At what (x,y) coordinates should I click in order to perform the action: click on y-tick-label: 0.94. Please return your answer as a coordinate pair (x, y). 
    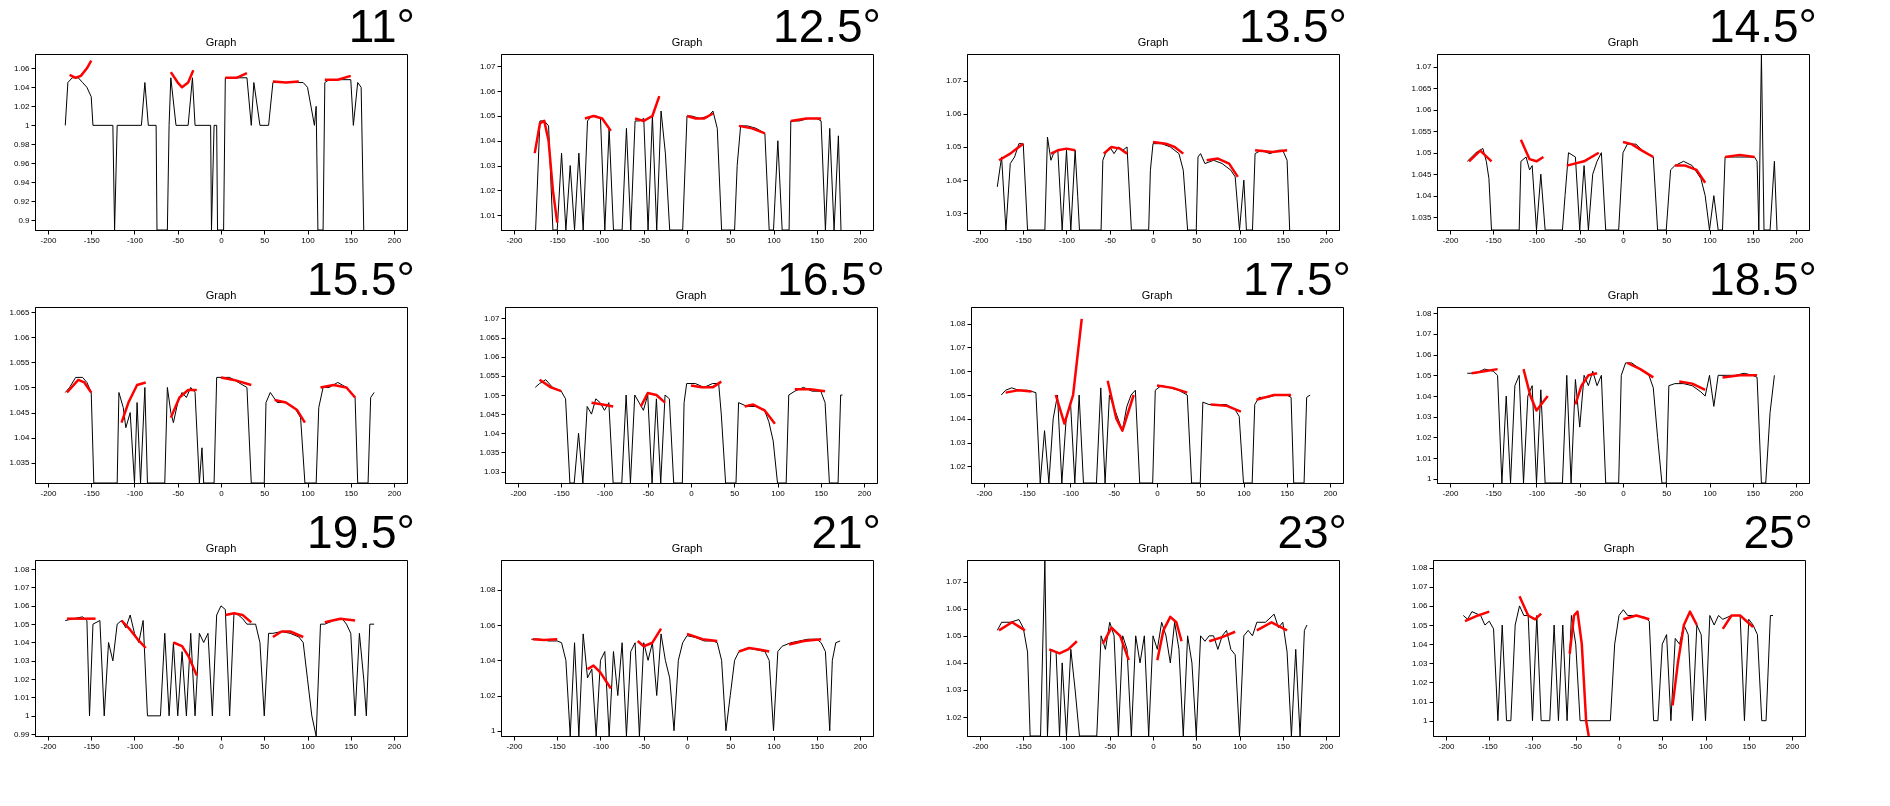
    Looking at the image, I should click on (22, 182).